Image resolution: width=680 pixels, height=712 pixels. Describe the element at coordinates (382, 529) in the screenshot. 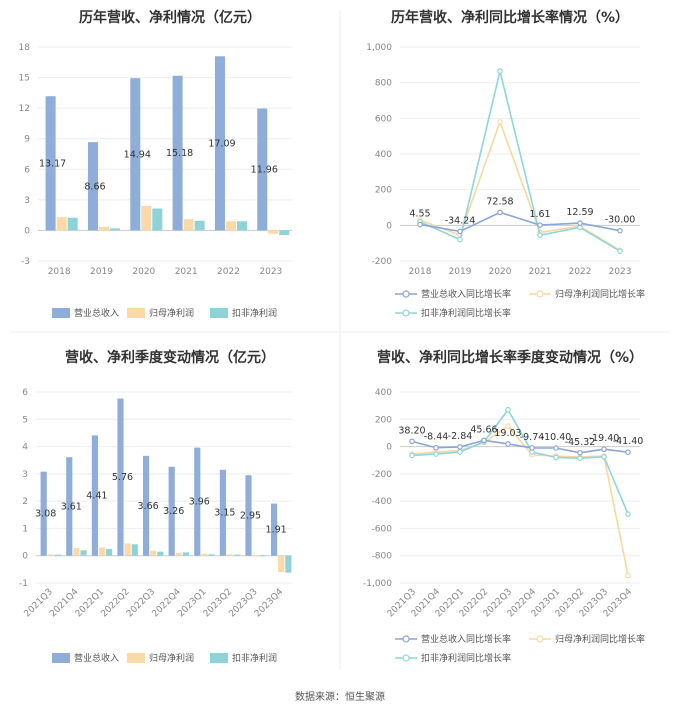

I see `c3-y-tick-label: -600` at that location.